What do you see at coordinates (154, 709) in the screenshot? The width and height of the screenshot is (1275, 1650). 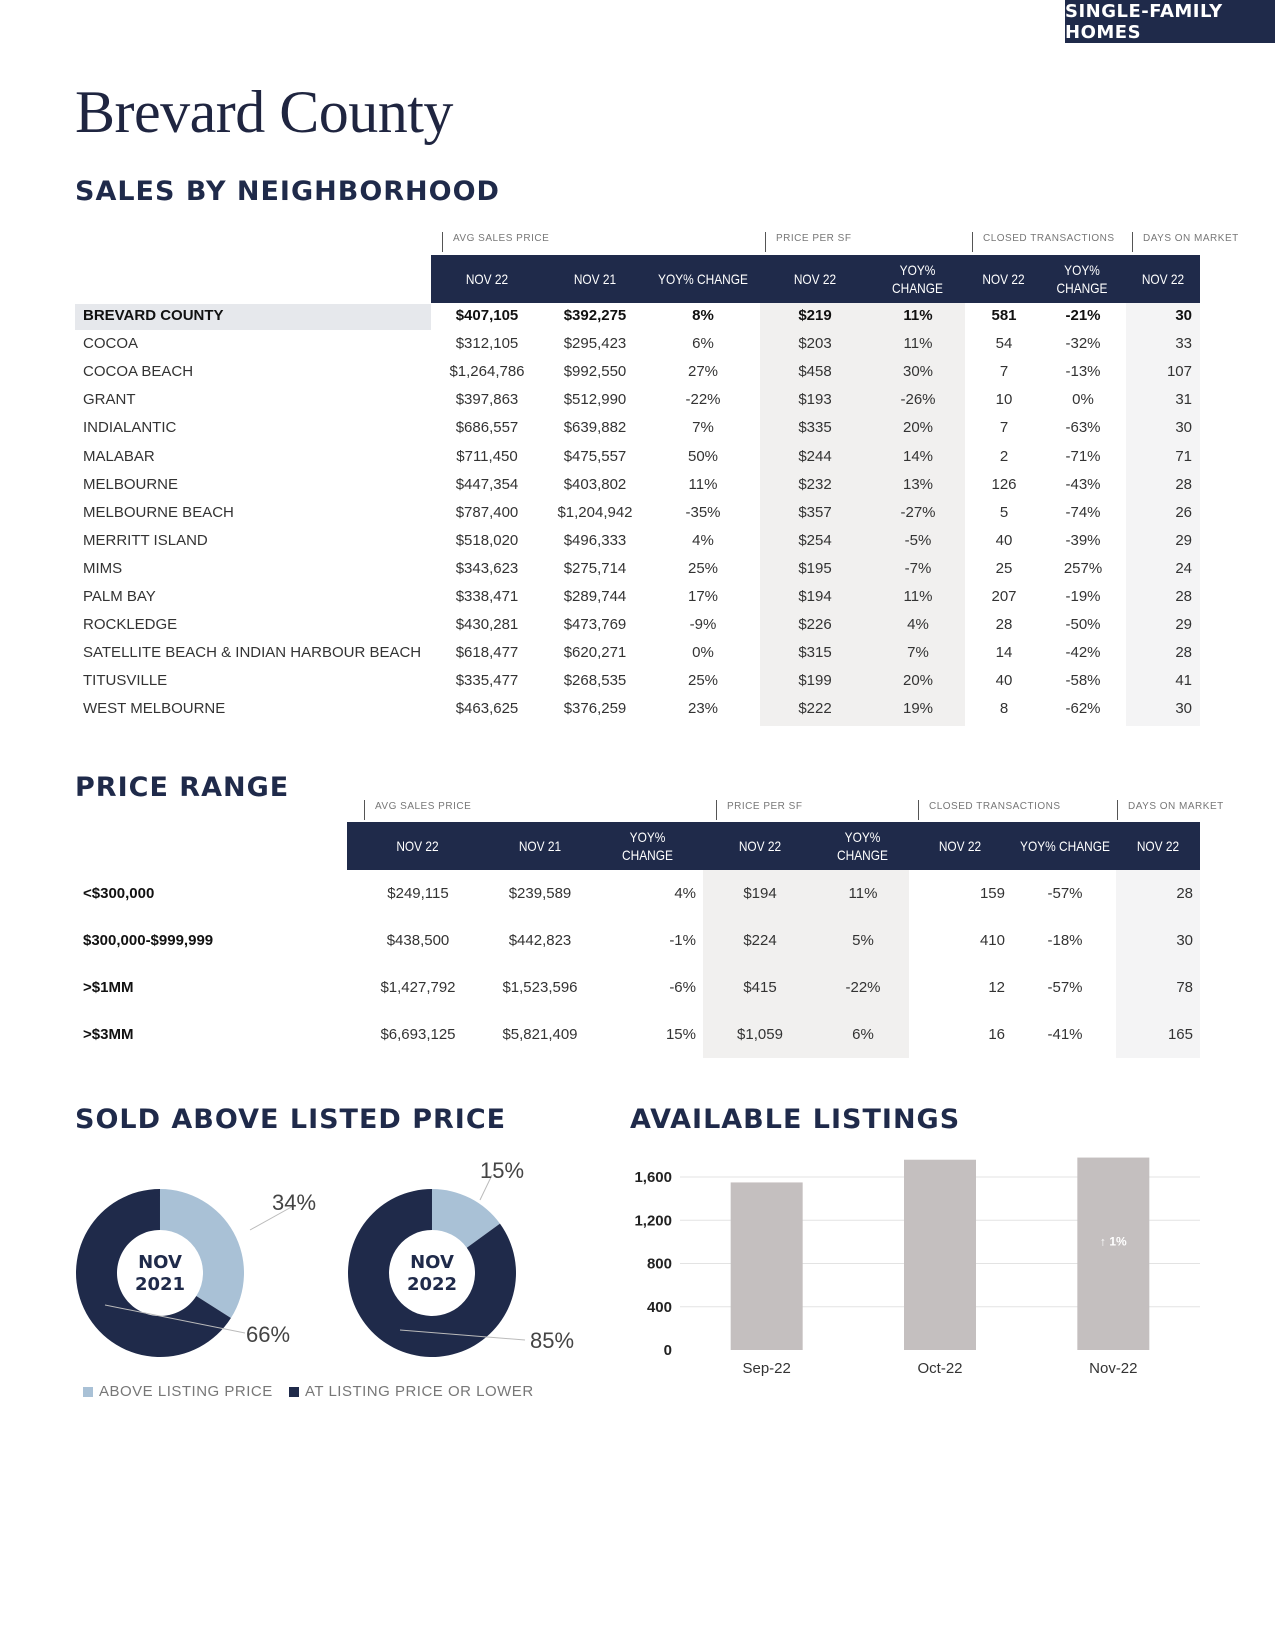 I see `nb-name: WEST MELBOURNE` at bounding box center [154, 709].